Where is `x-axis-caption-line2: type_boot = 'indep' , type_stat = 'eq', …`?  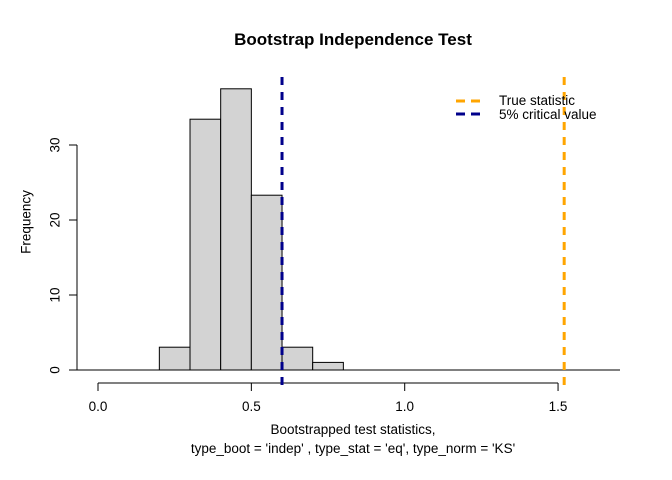
x-axis-caption-line2: type_boot = 'indep' , type_stat = 'eq', … is located at coordinates (353, 448).